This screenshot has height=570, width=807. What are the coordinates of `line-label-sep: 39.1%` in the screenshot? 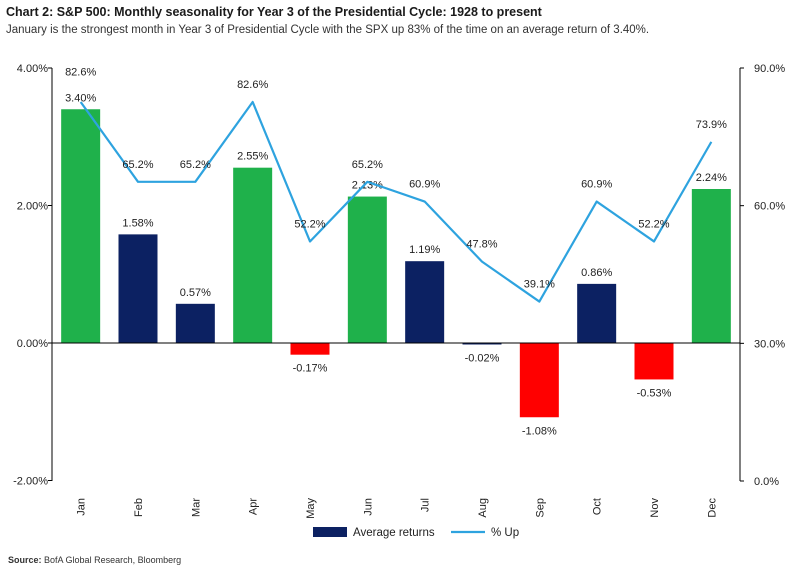 It's located at (539, 285).